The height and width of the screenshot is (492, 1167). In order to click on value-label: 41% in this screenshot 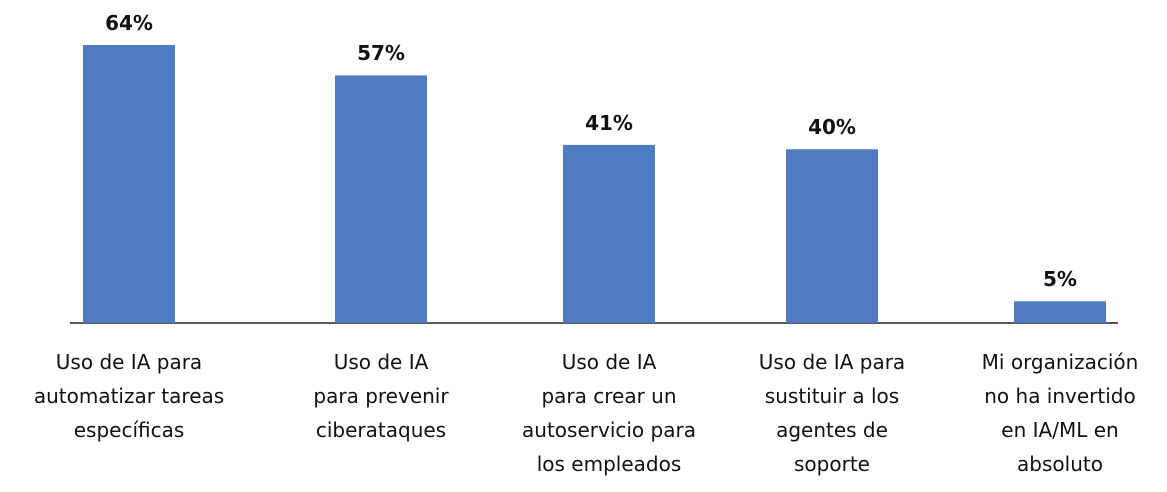, I will do `click(609, 122)`.